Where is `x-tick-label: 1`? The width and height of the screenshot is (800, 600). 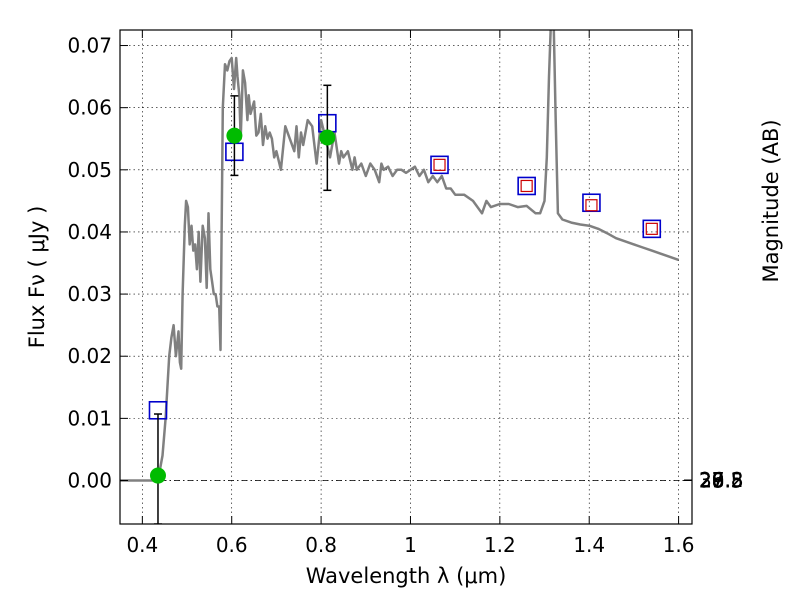 x-tick-label: 1 is located at coordinates (410, 545).